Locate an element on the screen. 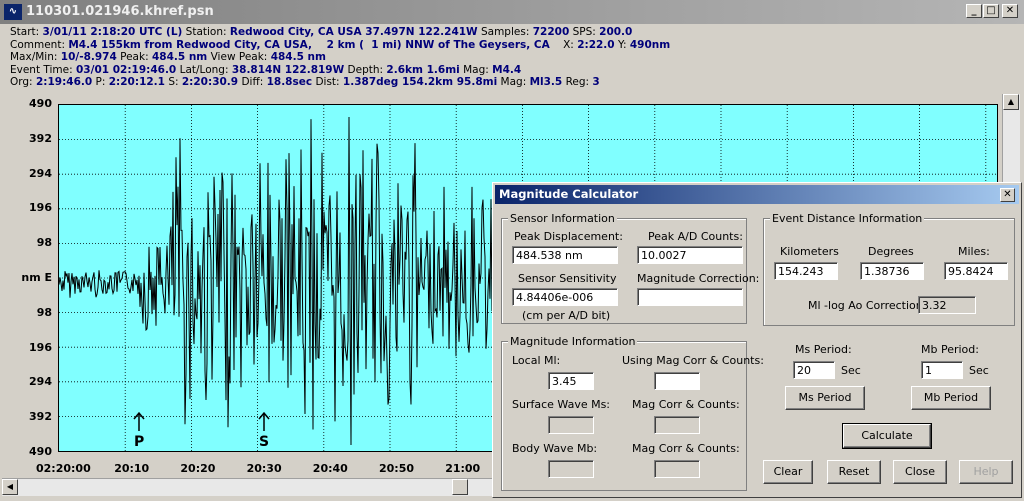 Image resolution: width=1024 pixels, height=501 pixels. close-window-button: ✕ is located at coordinates (1010, 11).